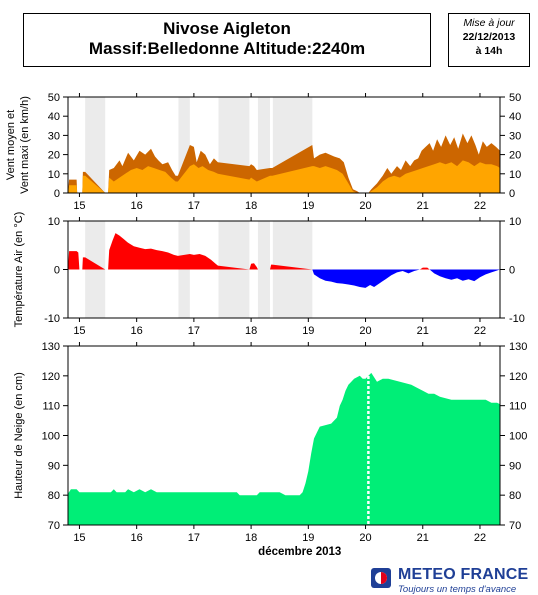 This screenshot has height=595, width=538. I want to click on temperature-ytick-label-right: -10, so click(517, 319).